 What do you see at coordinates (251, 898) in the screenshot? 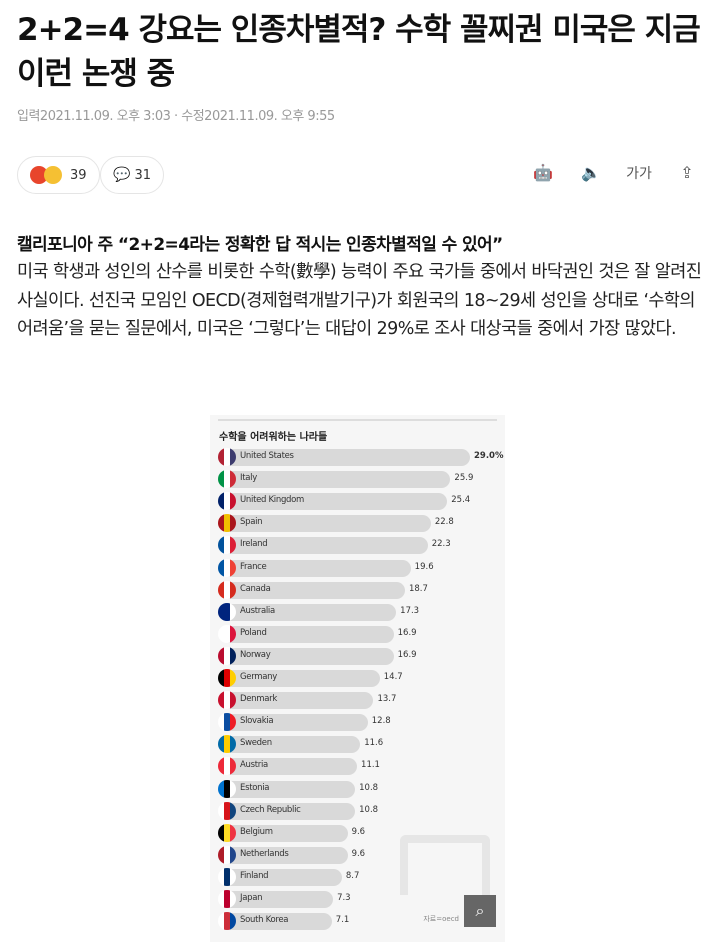
I see `chart-category-label: Japan` at bounding box center [251, 898].